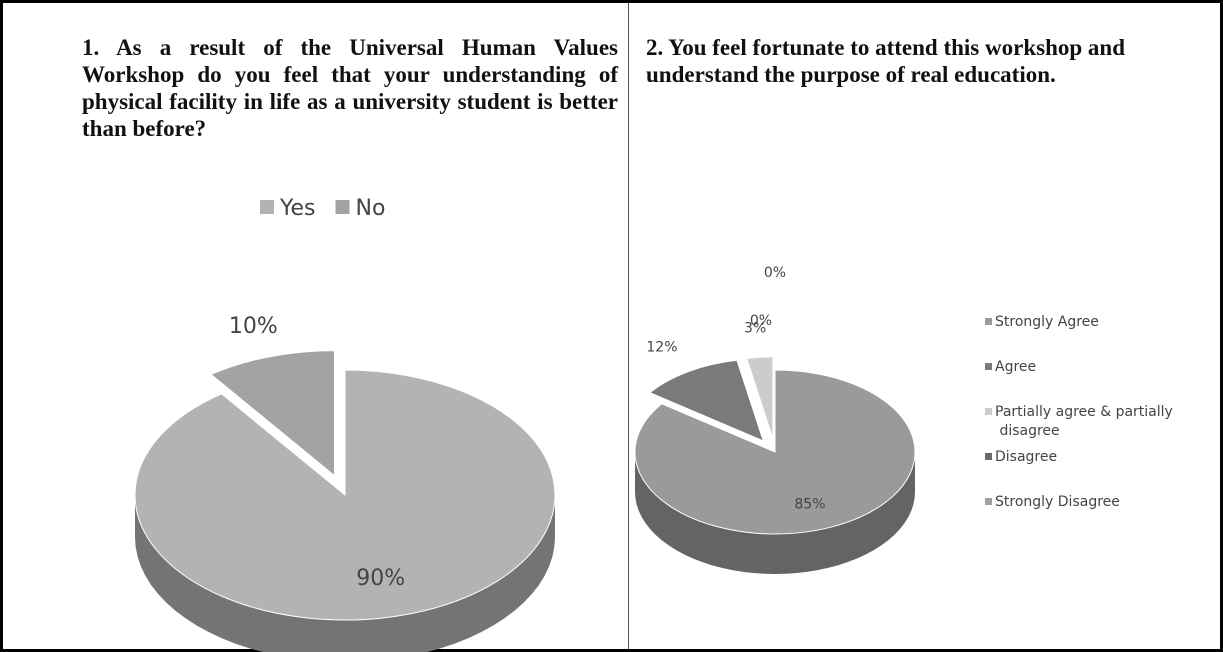 The height and width of the screenshot is (652, 1223). What do you see at coordinates (1026, 457) in the screenshot?
I see `legend-label: Disagree` at bounding box center [1026, 457].